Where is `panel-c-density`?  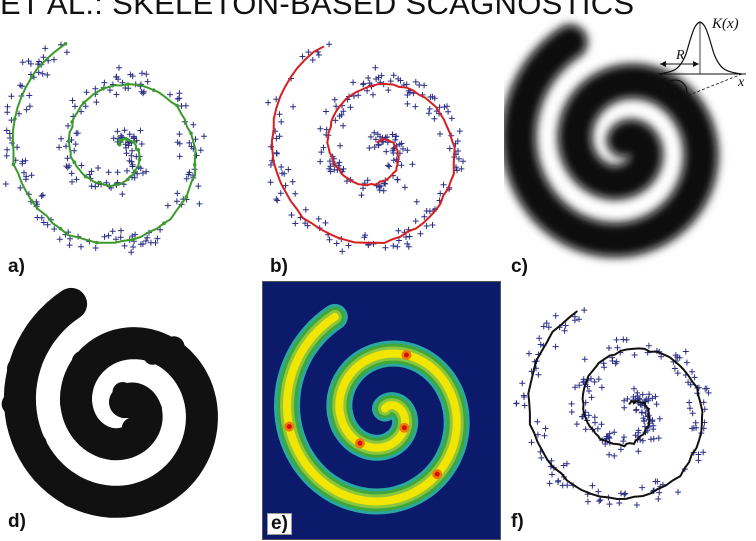
panel-c-density is located at coordinates (610, 140).